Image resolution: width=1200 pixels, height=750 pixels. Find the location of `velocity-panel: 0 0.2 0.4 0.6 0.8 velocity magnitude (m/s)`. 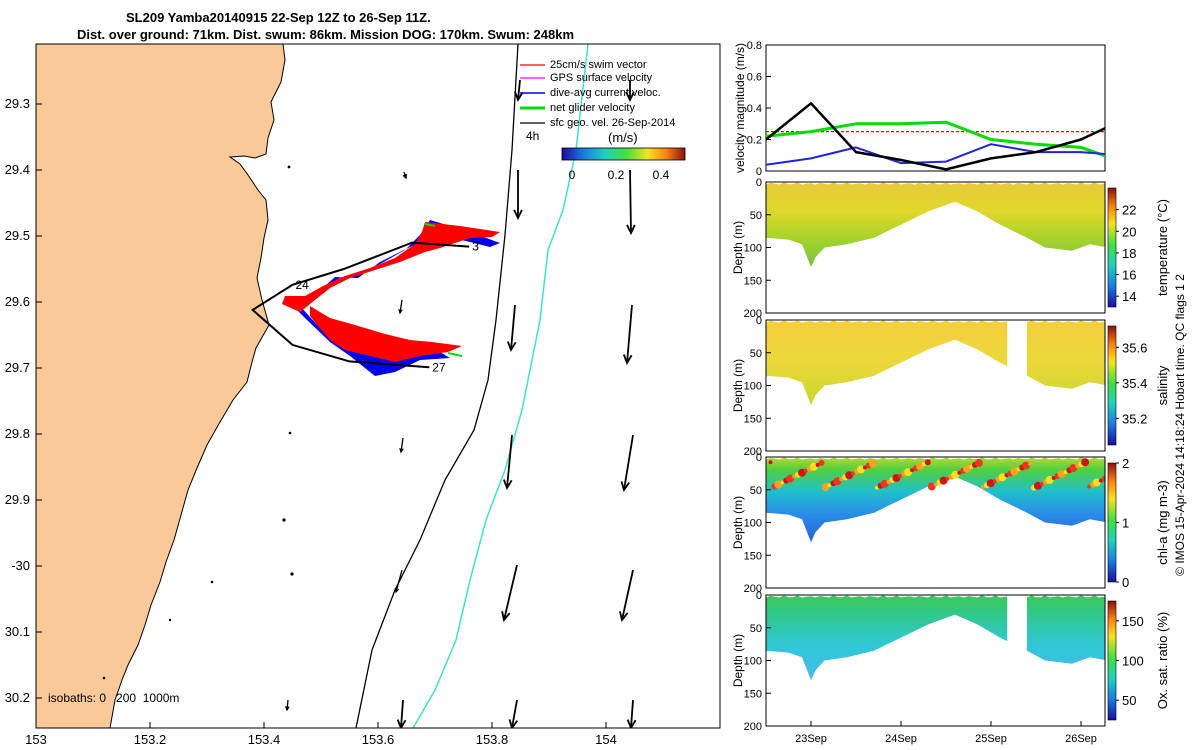

velocity-panel: 0 0.2 0.4 0.6 0.8 velocity magnitude (m/s) is located at coordinates (919, 109).